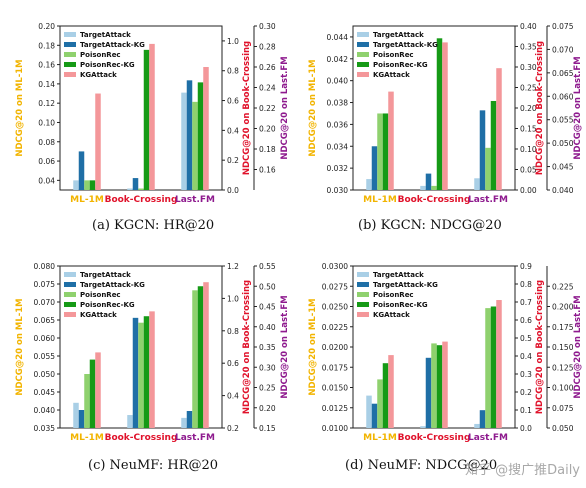 This screenshot has height=488, width=586. I want to click on right-axis-tick-label: 0.175, so click(563, 327).